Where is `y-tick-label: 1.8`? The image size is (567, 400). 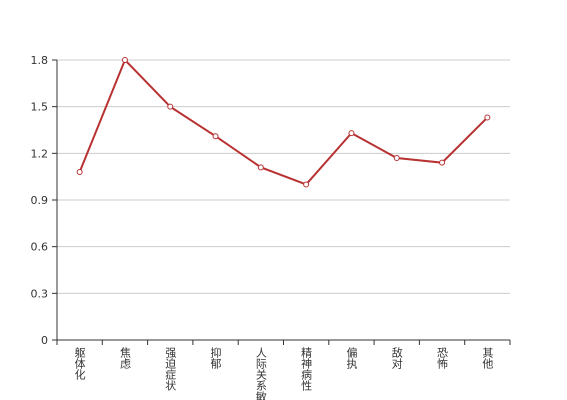
y-tick-label: 1.8 is located at coordinates (40, 60).